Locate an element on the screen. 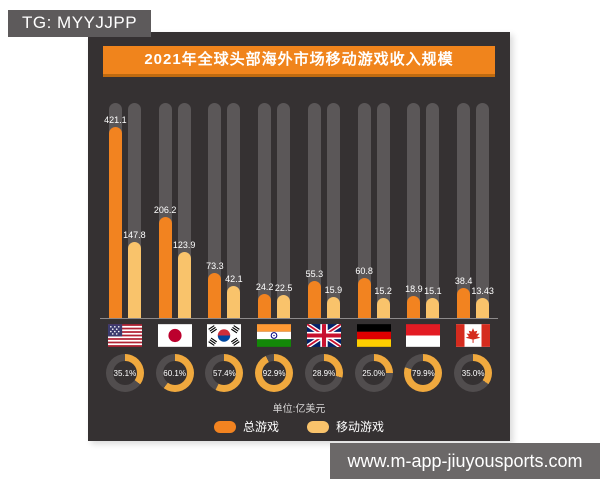  share-percent-label: 28.9% is located at coordinates (324, 373).